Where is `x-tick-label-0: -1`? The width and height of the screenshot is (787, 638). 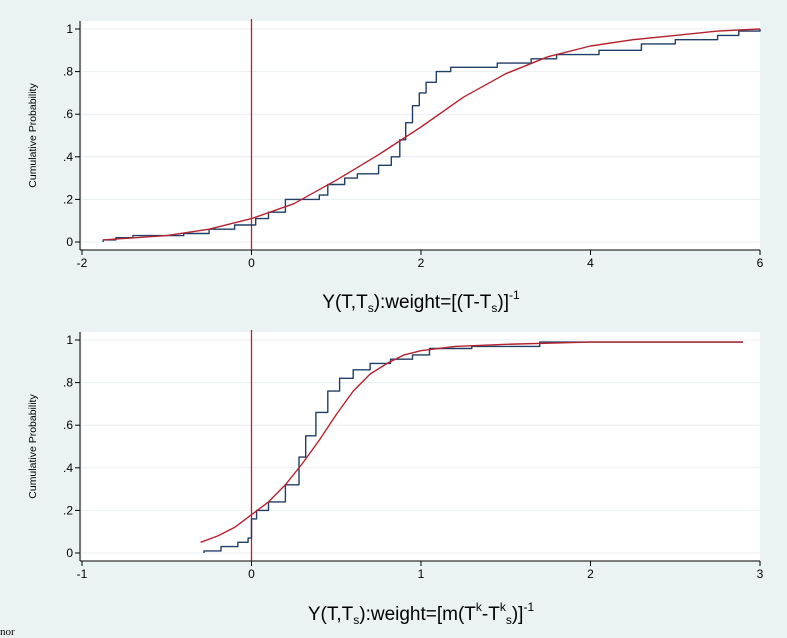
x-tick-label-0: -1 is located at coordinates (82, 574).